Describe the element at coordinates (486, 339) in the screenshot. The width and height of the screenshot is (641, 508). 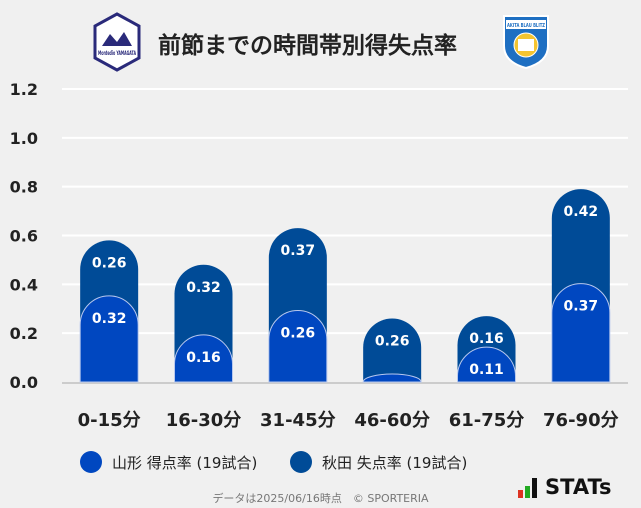
I see `bar-label-akita: 0.16` at that location.